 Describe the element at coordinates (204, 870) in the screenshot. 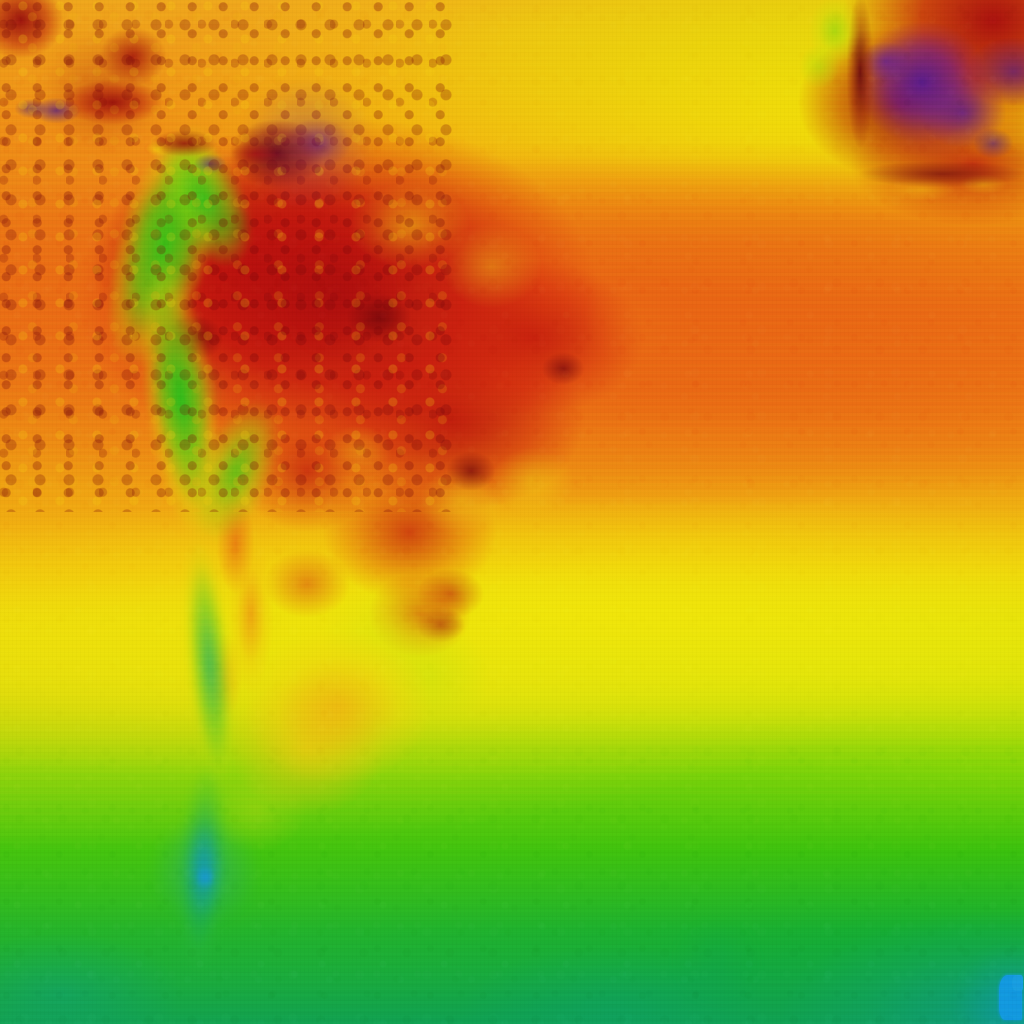

I see `feature-andes-southern-cold-peaks` at that location.